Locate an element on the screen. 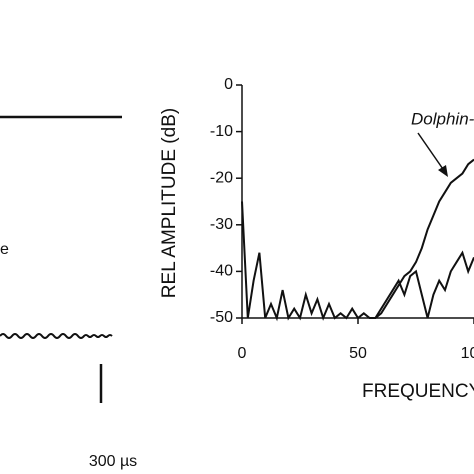  scale-label: 300 µs is located at coordinates (113, 461).